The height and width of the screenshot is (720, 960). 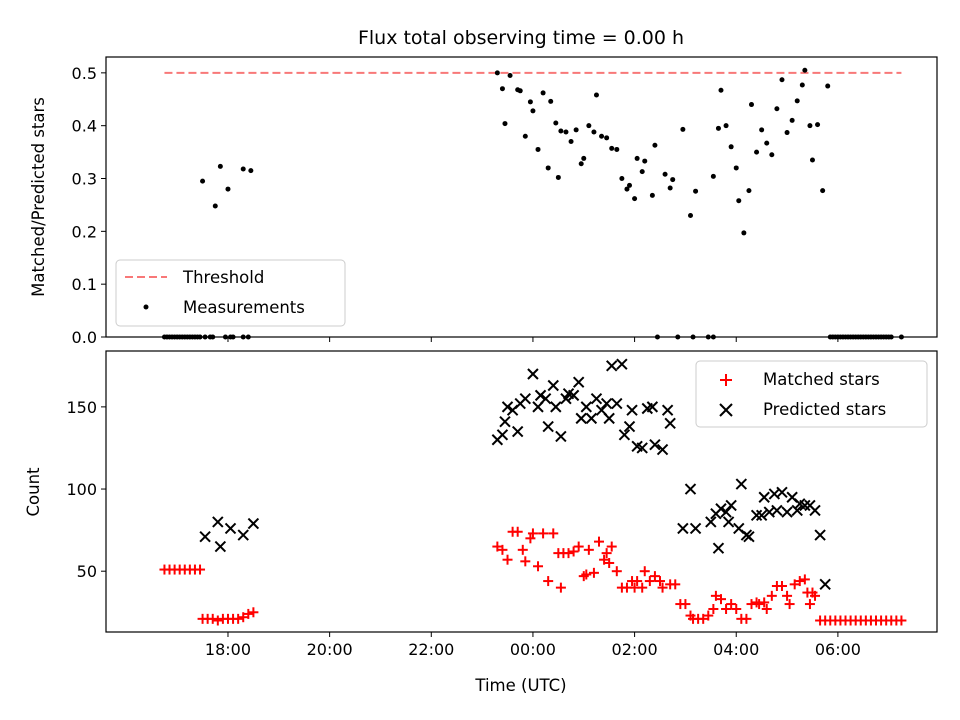 What do you see at coordinates (520, 685) in the screenshot?
I see `x-axis-label: Time (UTC)` at bounding box center [520, 685].